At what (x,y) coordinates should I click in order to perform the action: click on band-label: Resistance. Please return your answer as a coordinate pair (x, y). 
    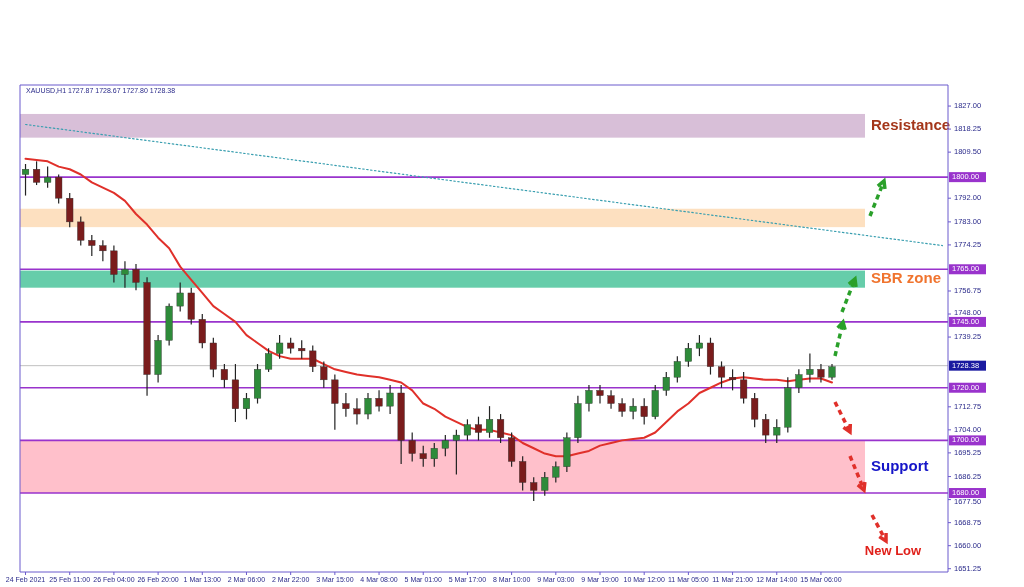
    Looking at the image, I should click on (911, 124).